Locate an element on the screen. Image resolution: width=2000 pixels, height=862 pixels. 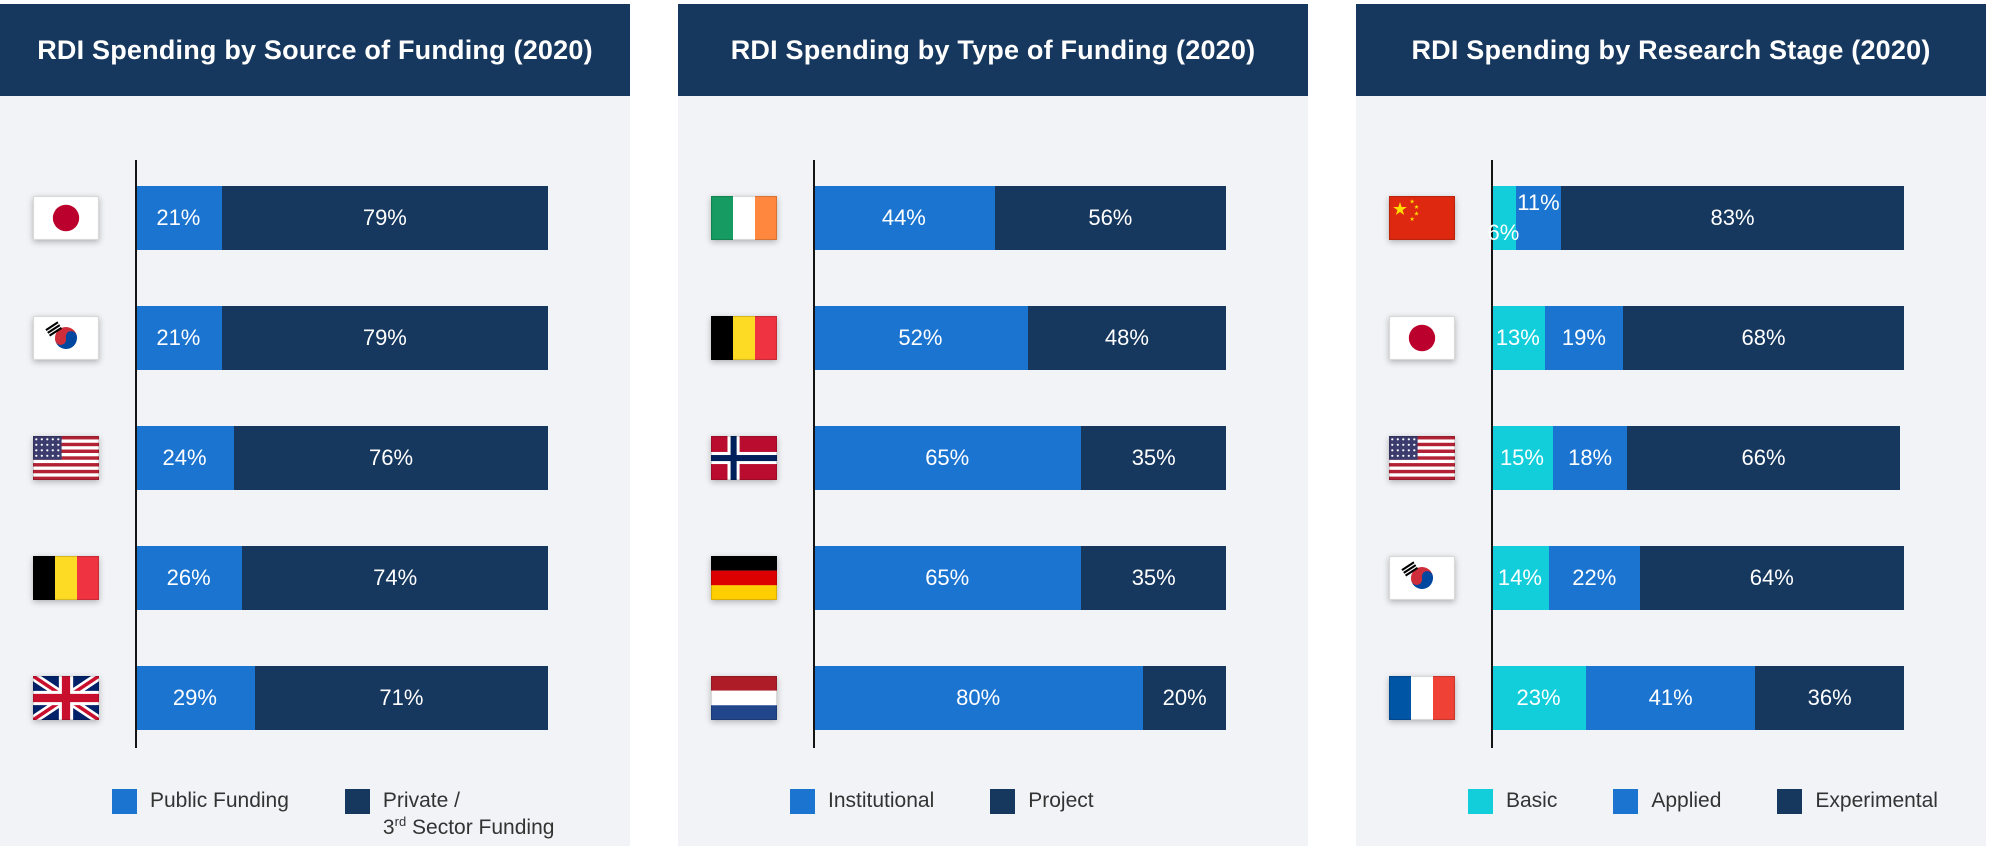
flag-no-icon is located at coordinates (744, 458).